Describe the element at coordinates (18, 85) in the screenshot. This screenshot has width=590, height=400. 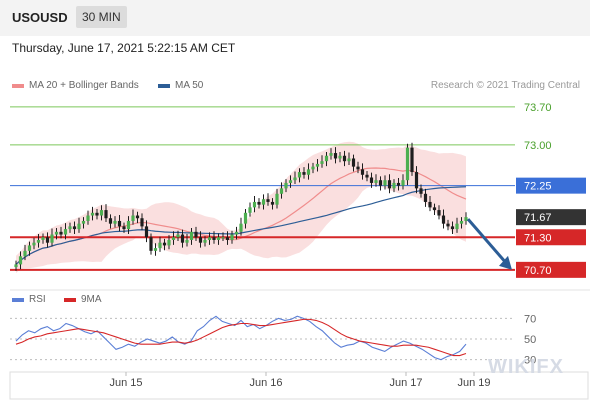
I see `ma20-swatch` at that location.